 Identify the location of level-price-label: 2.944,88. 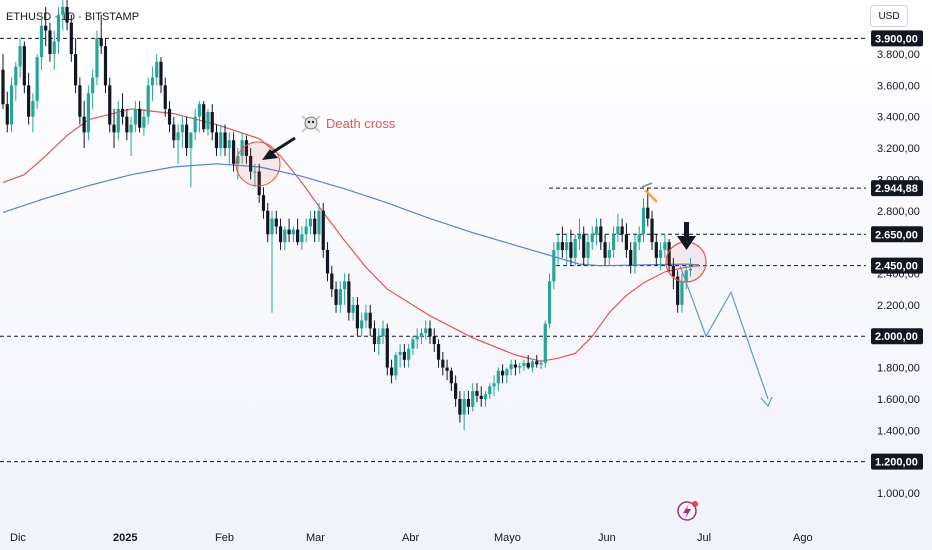
(896, 189).